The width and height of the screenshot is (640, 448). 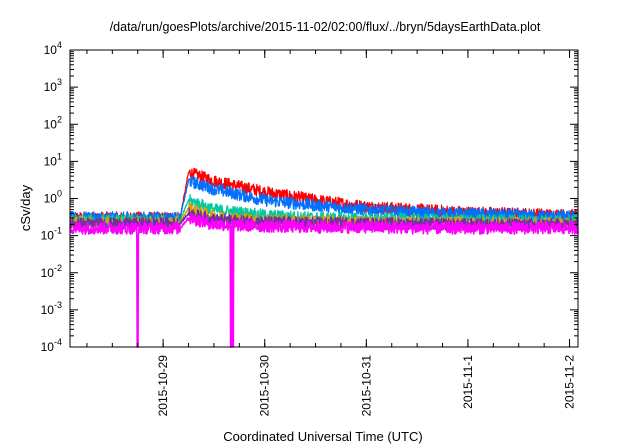 I want to click on y-tick-label: 10⁻³, so click(x=51, y=308).